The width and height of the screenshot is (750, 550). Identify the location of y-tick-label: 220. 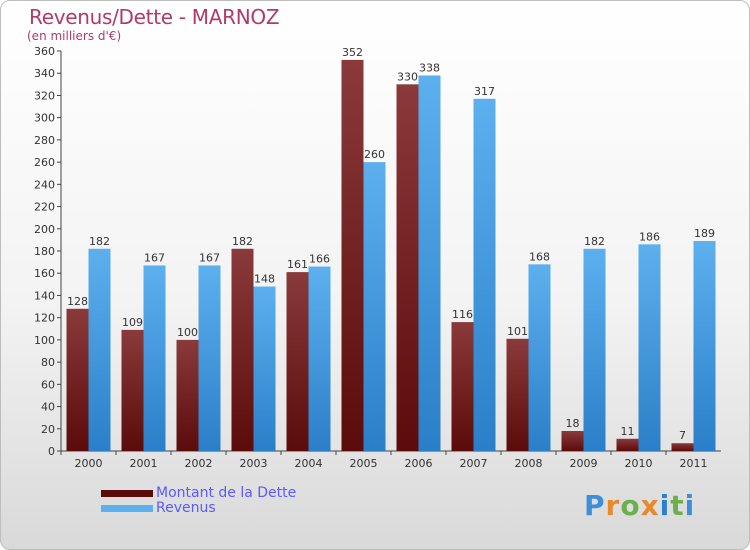
(44, 207).